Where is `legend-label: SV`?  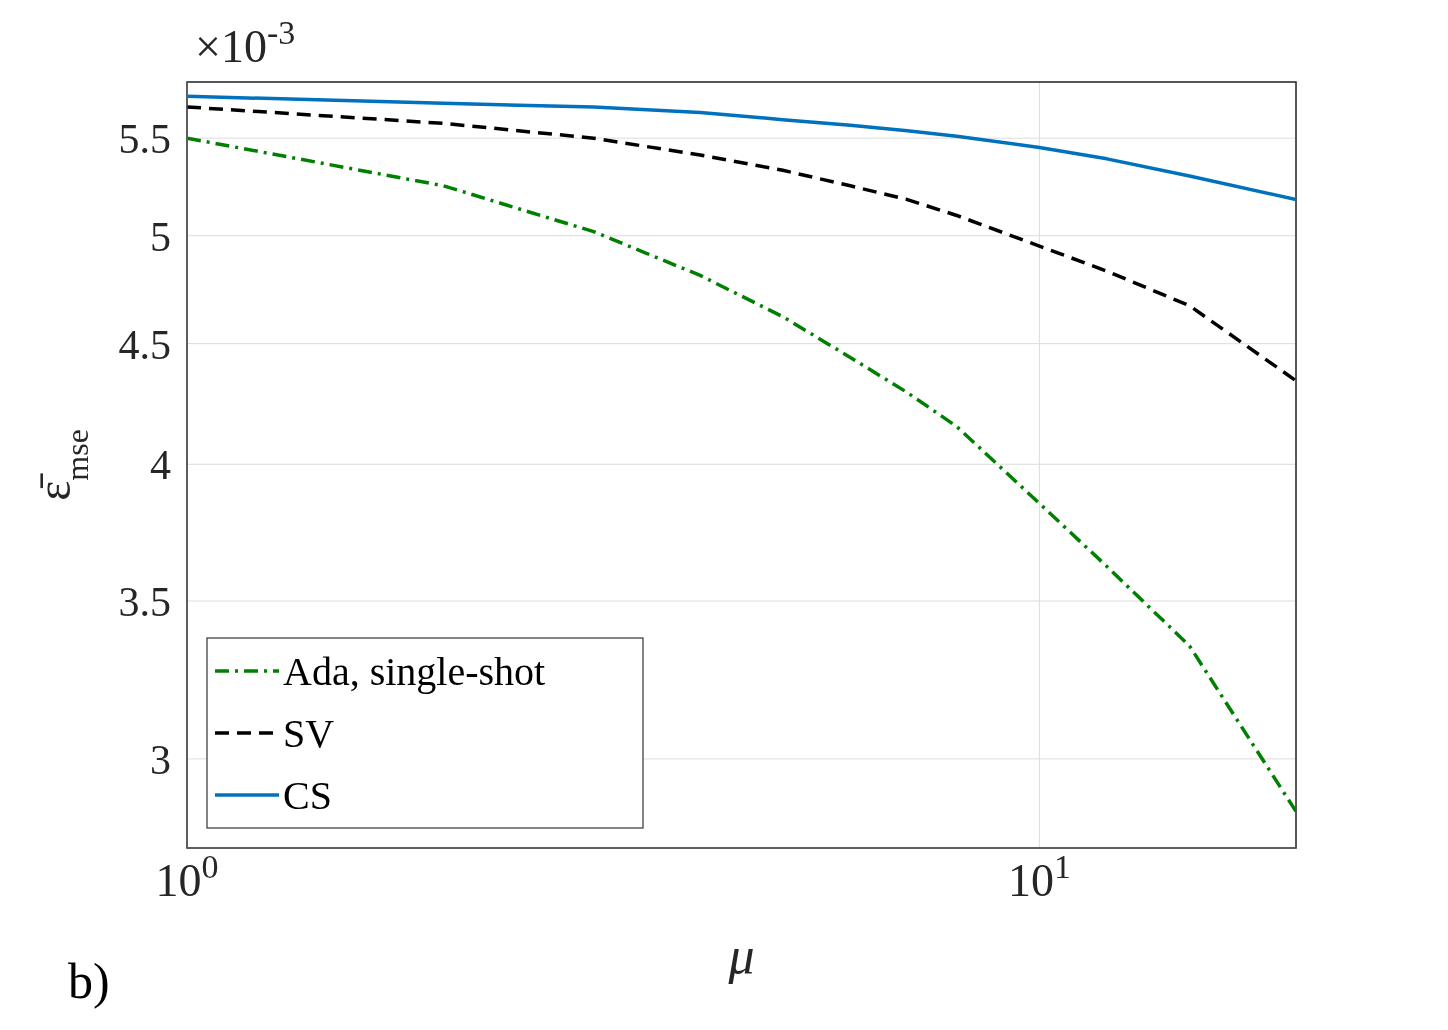
legend-label: SV is located at coordinates (309, 733).